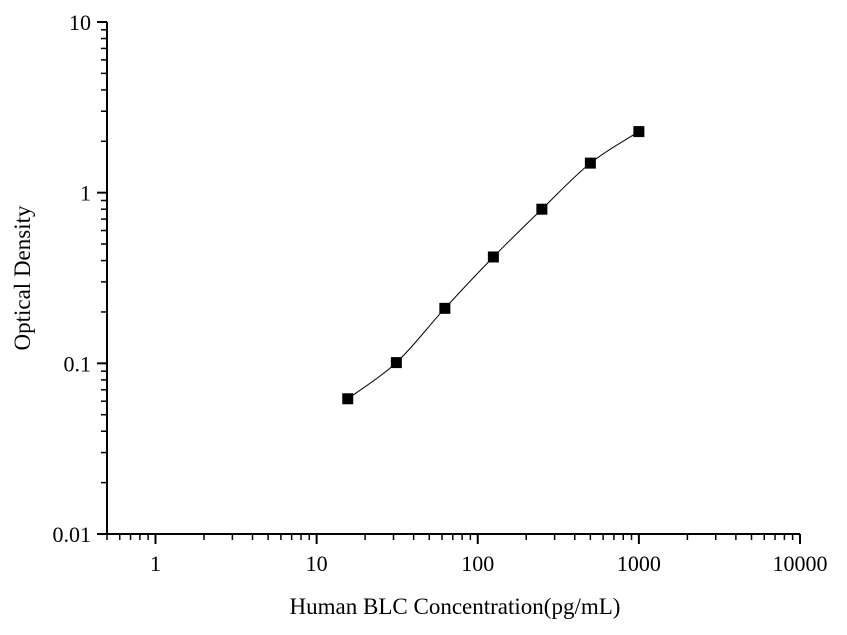 Image resolution: width=847 pixels, height=635 pixels. Describe the element at coordinates (800, 563) in the screenshot. I see `x-tick-label: 10000` at that location.